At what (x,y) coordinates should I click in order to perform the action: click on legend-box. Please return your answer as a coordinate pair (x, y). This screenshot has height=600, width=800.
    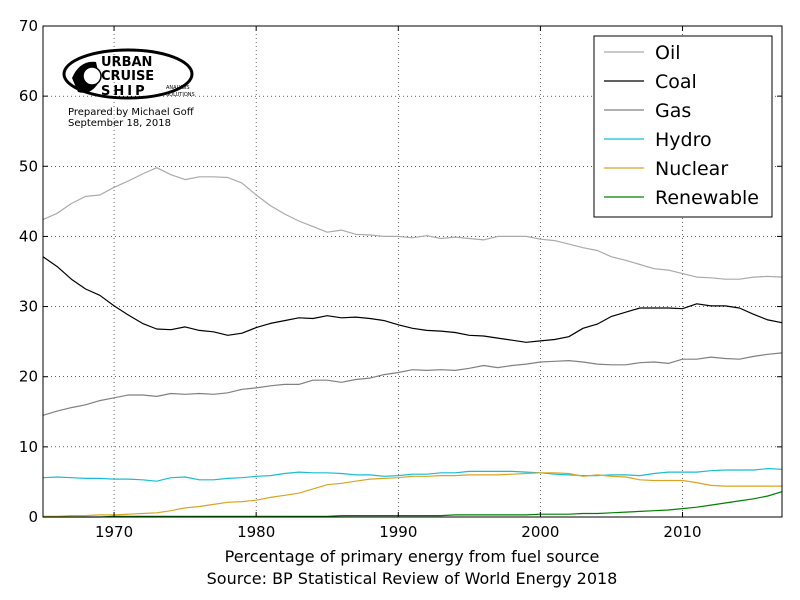
    Looking at the image, I should click on (683, 126).